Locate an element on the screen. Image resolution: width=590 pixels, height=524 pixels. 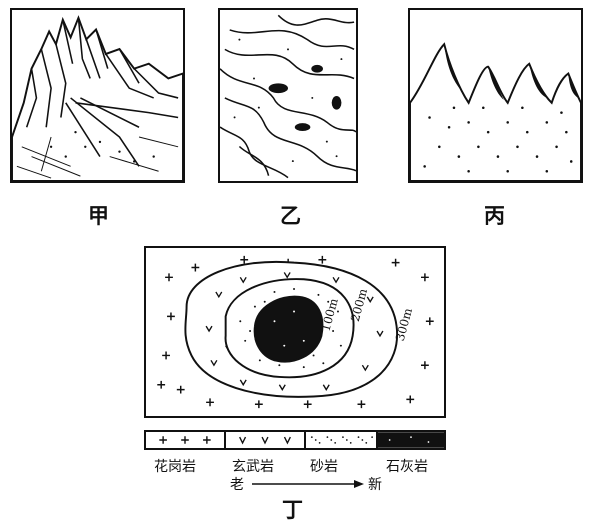
age-label-new: 新 is located at coordinates (375, 485).